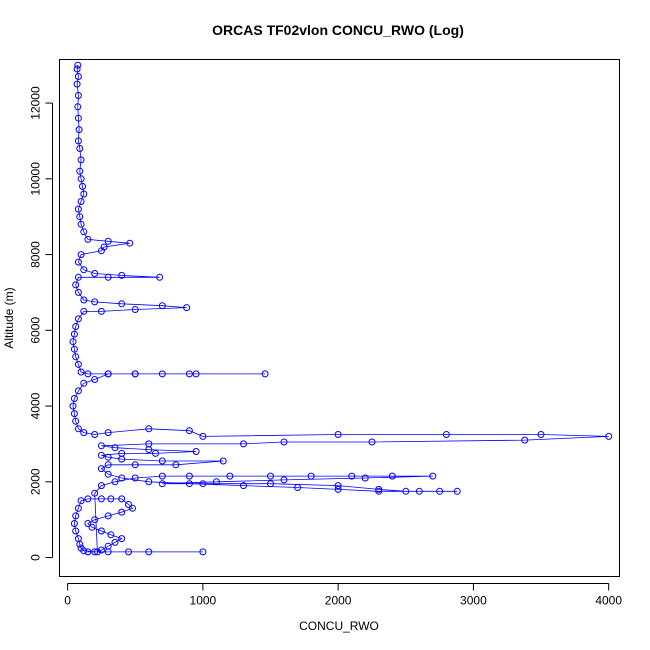  Describe the element at coordinates (36, 254) in the screenshot. I see `y-tick-label: 8000` at that location.